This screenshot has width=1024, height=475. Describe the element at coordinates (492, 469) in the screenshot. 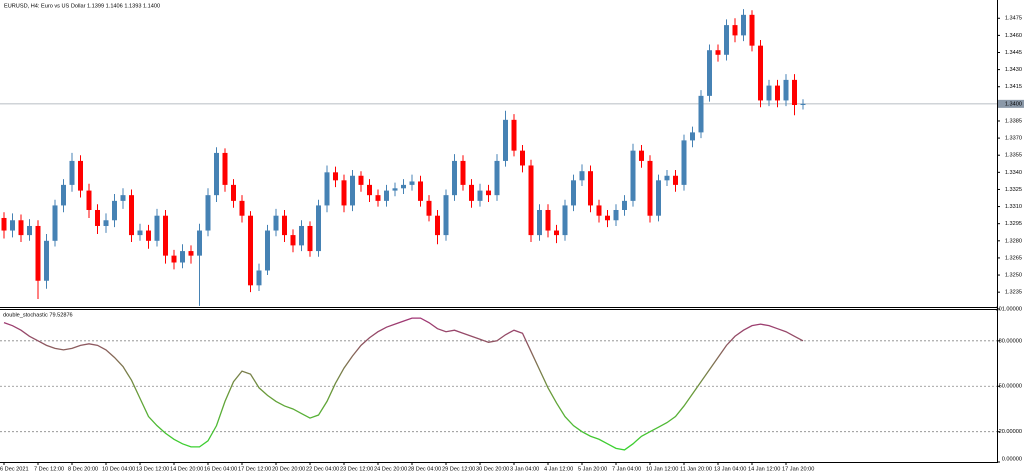

I see `x-tick-label: 30 Dec 20:00` at that location.